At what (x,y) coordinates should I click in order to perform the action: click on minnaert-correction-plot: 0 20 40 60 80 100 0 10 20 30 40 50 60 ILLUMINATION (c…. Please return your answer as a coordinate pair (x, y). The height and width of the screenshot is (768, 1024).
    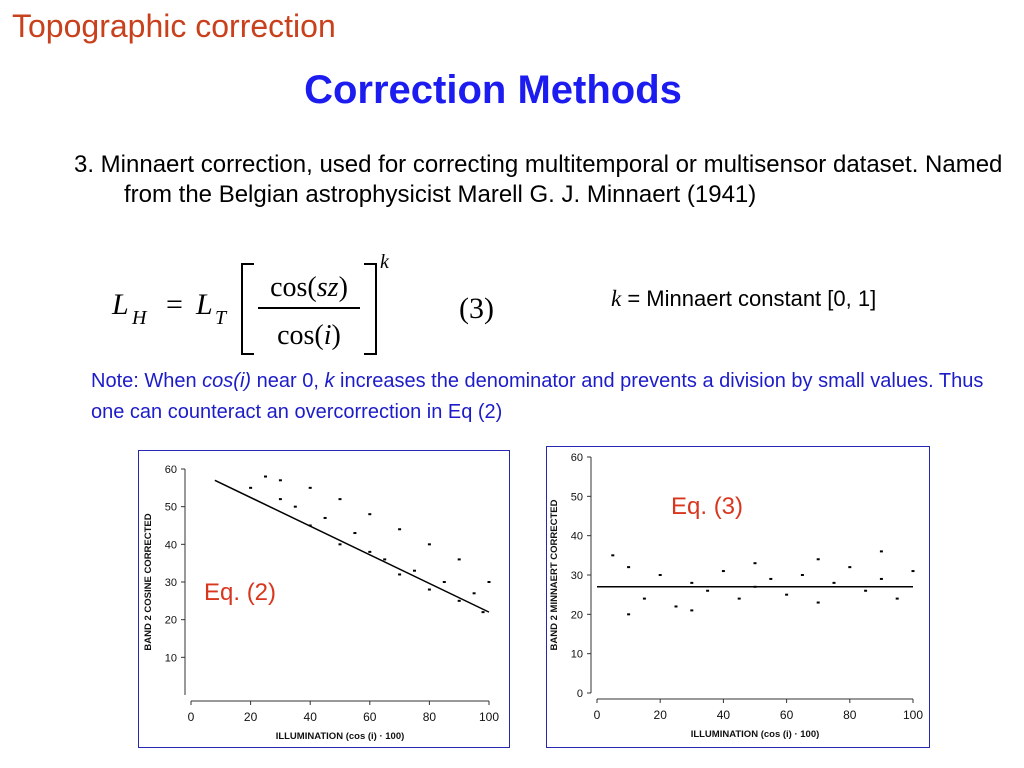
    Looking at the image, I should click on (738, 597).